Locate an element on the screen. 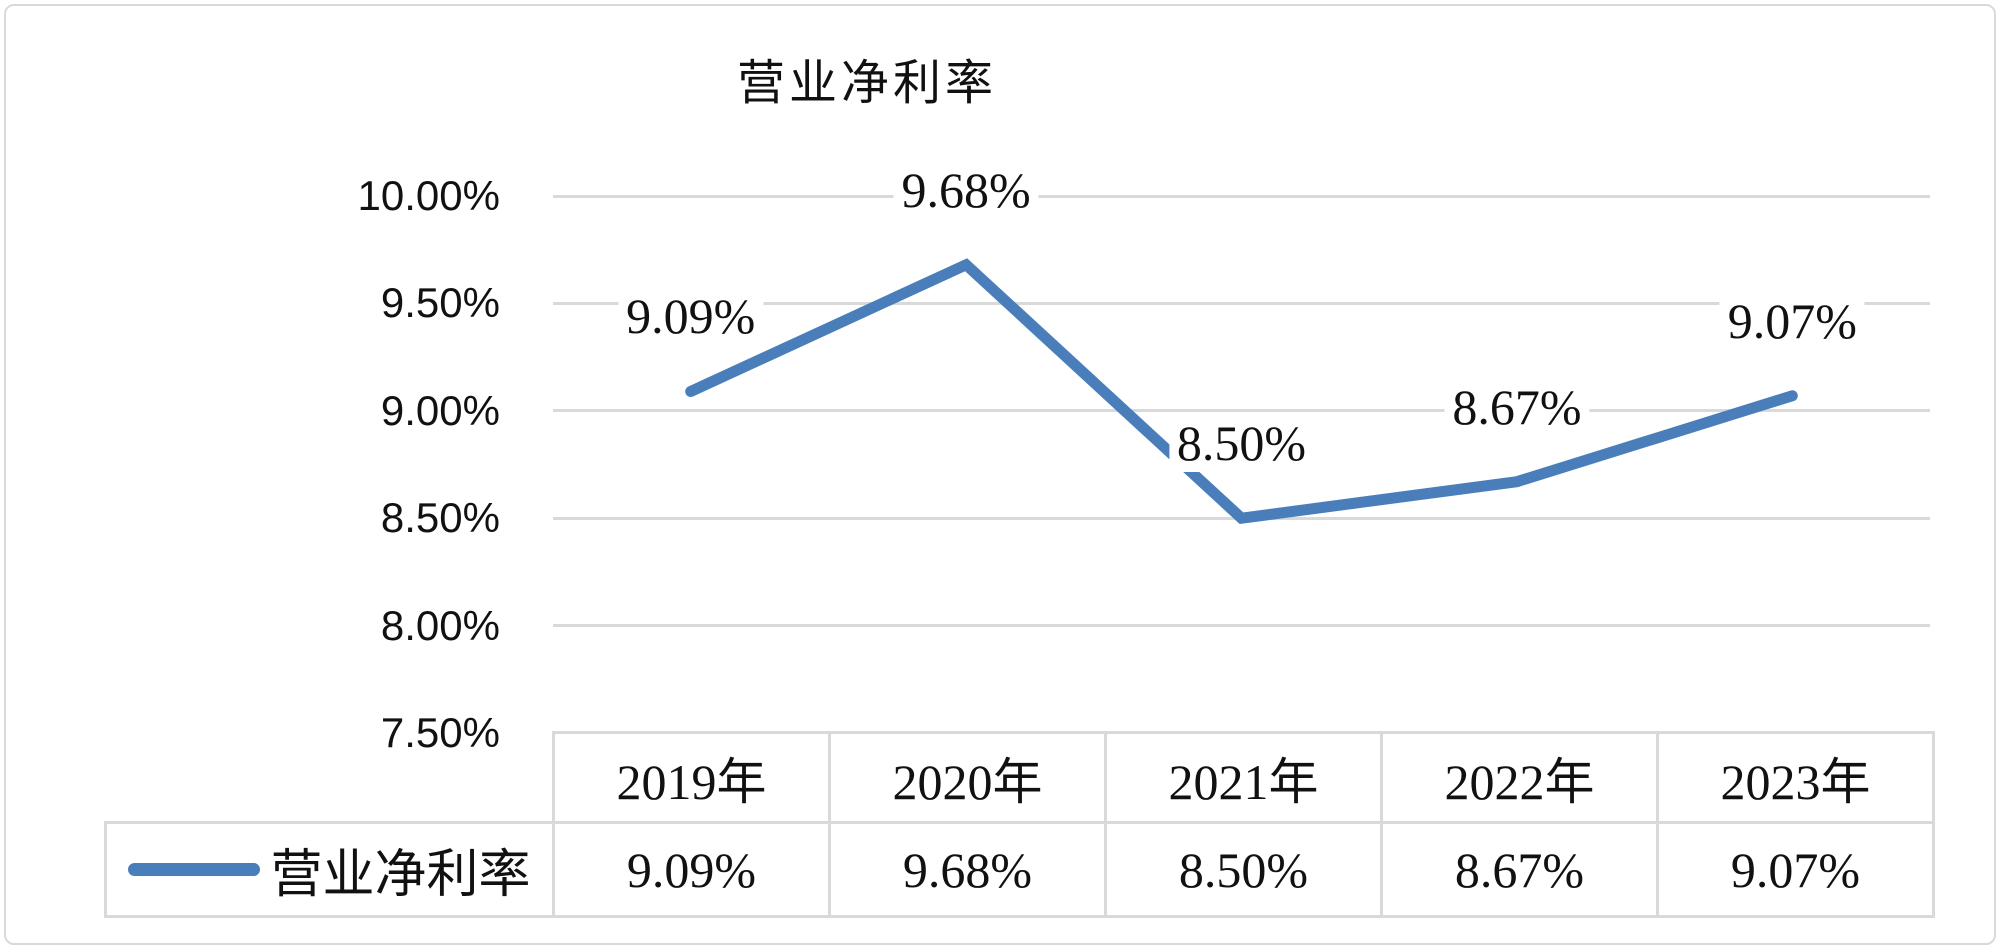 This screenshot has height=949, width=2000. legend-cell: 营业净利率 is located at coordinates (329, 869).